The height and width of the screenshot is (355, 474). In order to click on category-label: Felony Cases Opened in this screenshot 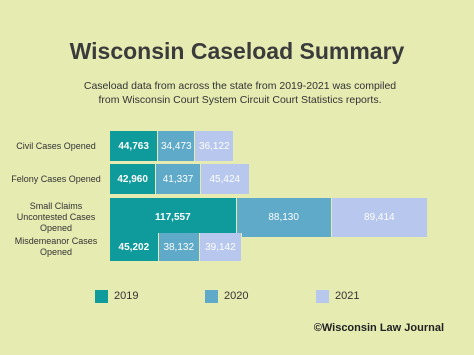, I will do `click(56, 178)`.